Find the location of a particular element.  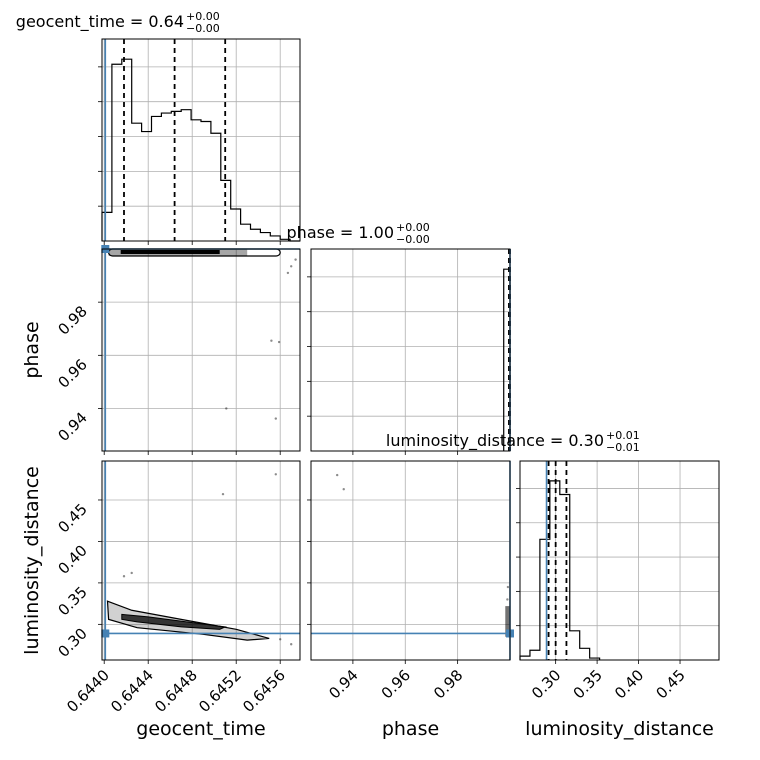

x-tick-label: 0.45 is located at coordinates (671, 684).